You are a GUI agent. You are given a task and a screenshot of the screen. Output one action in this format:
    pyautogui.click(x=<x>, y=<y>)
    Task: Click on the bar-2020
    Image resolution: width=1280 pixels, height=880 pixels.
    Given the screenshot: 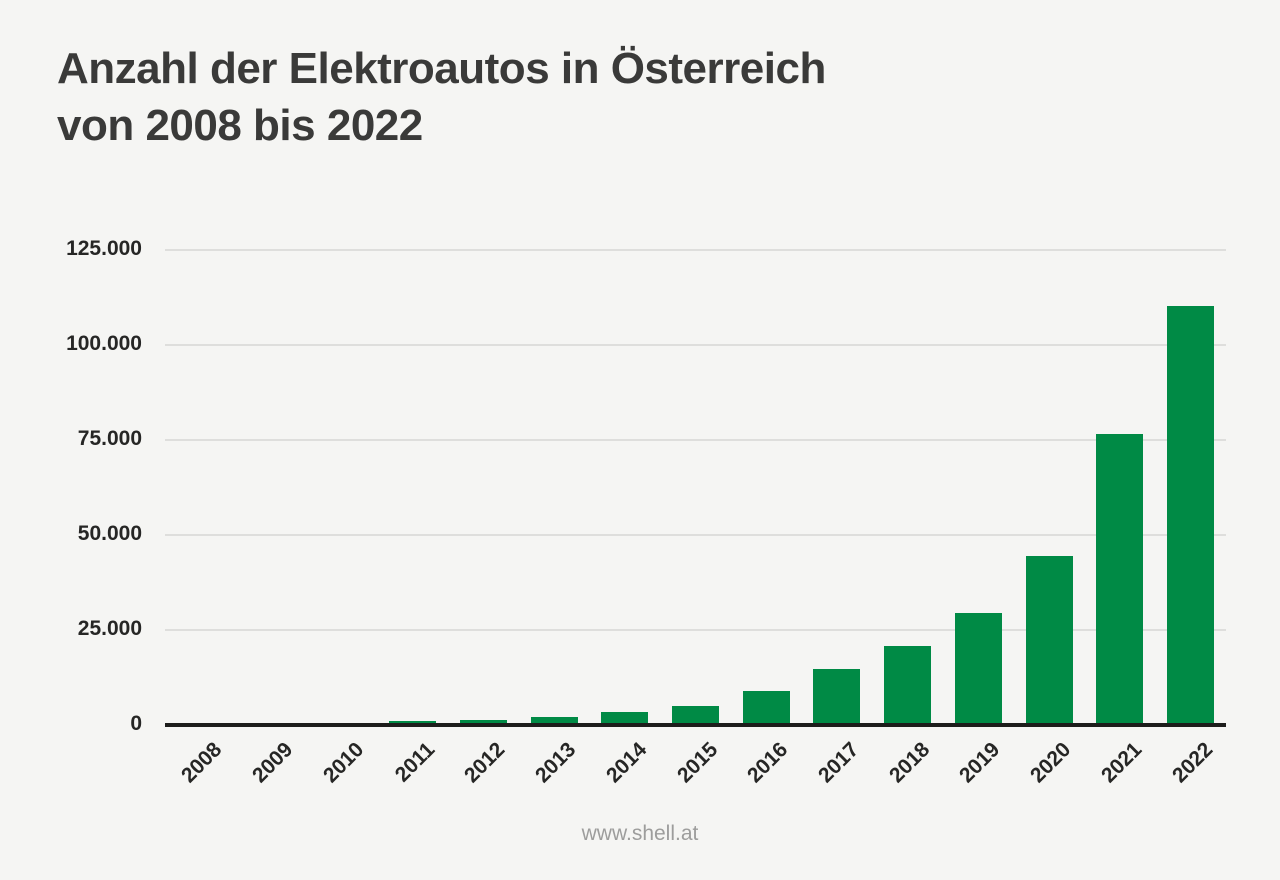 What is the action you would take?
    pyautogui.click(x=1049, y=640)
    